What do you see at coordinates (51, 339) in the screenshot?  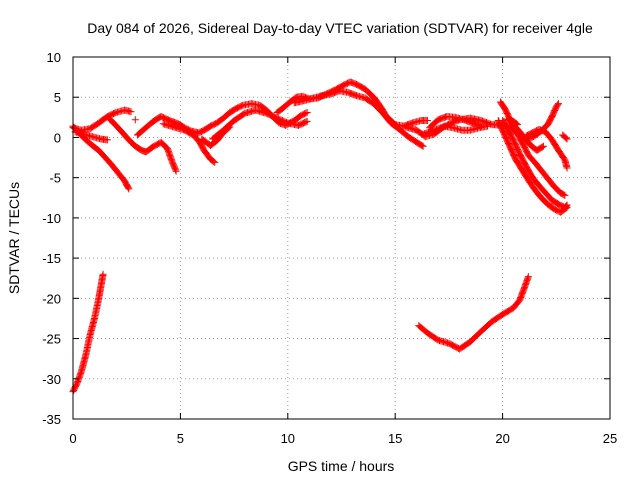 I see `y-tick-label: -25` at bounding box center [51, 339].